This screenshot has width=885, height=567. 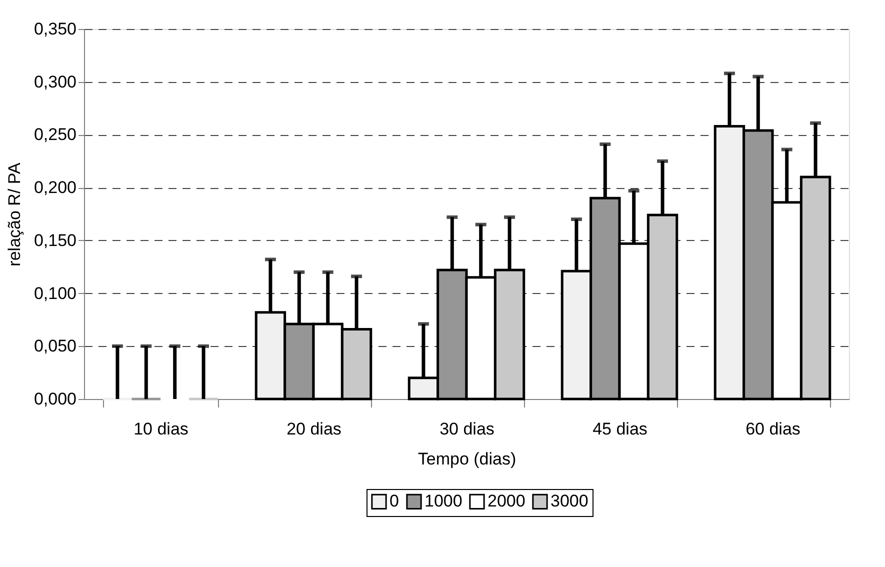 What do you see at coordinates (507, 501) in the screenshot?
I see `legend-label: 2000` at bounding box center [507, 501].